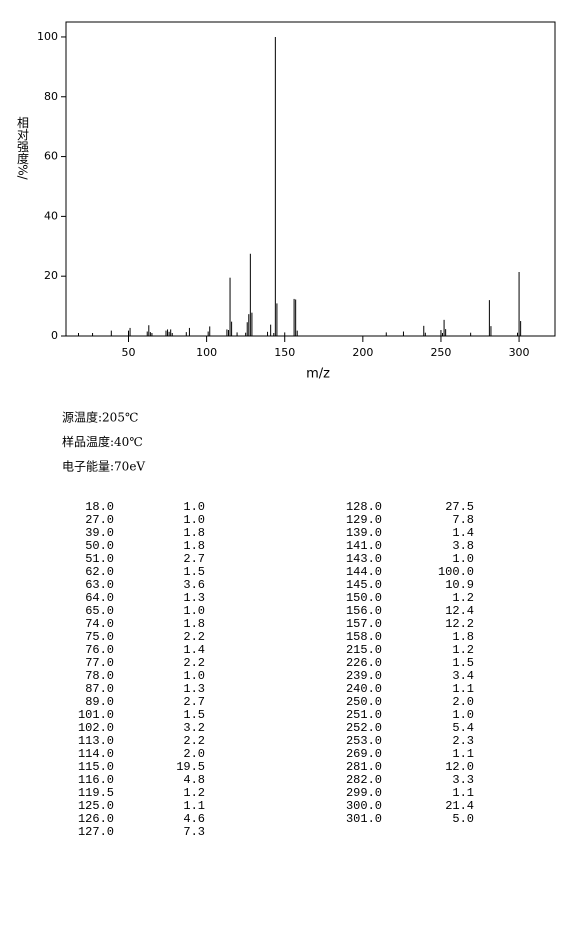 This screenshot has height=949, width=570. What do you see at coordinates (364, 520) in the screenshot?
I see `mz-cell: 129.0` at bounding box center [364, 520].